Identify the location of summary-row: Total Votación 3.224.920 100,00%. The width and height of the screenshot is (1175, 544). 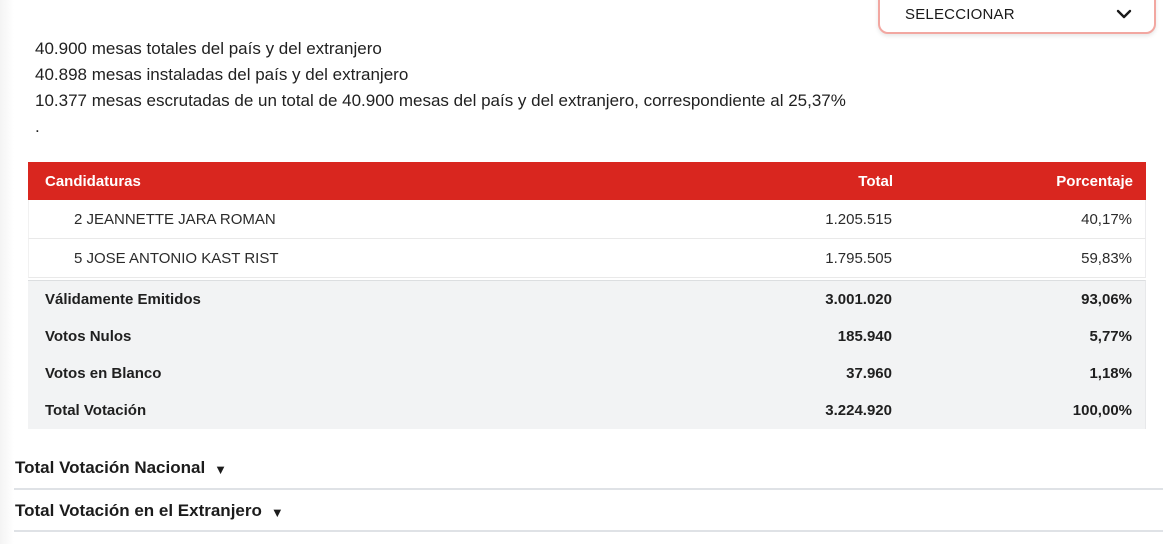
(586, 410).